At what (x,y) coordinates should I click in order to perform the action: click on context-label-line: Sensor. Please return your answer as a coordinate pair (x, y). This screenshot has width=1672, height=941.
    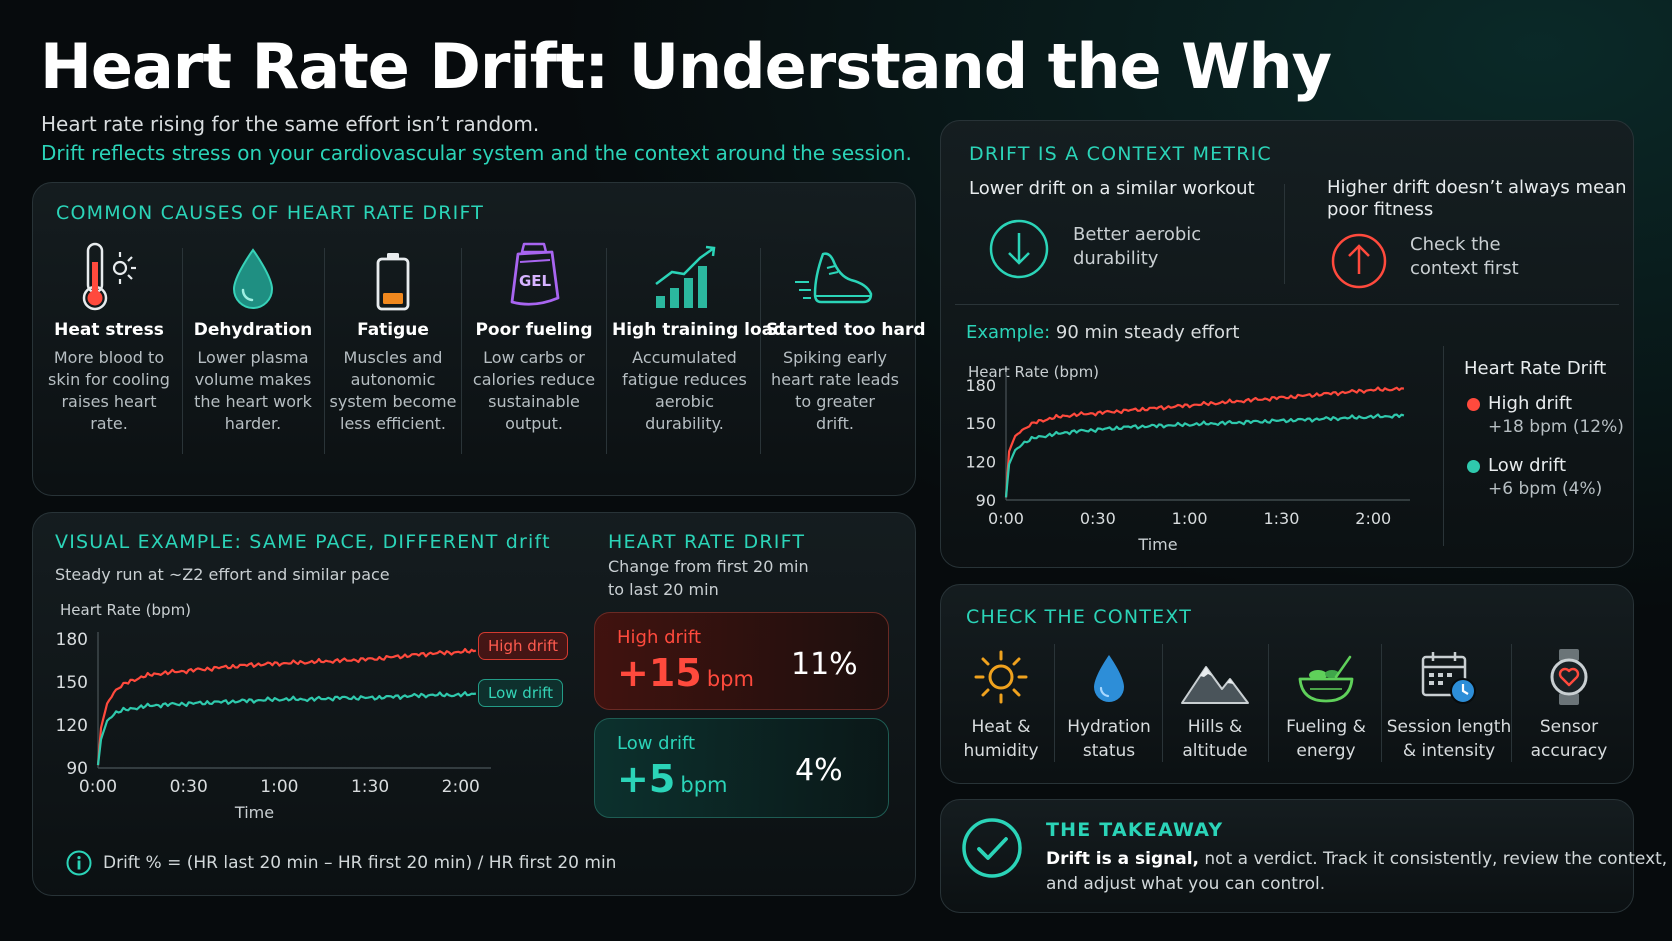
    Looking at the image, I should click on (1569, 727).